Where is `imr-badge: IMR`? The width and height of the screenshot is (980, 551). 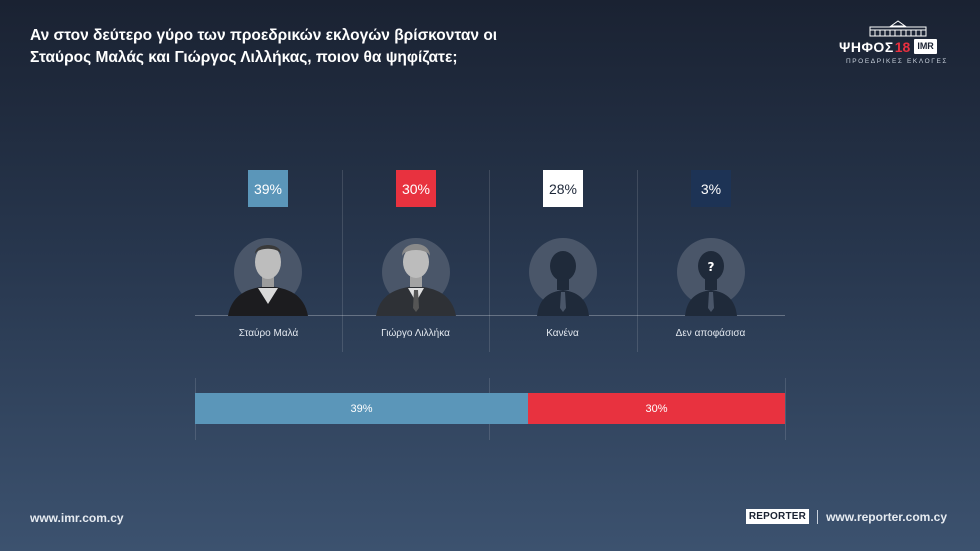
imr-badge: IMR is located at coordinates (925, 46).